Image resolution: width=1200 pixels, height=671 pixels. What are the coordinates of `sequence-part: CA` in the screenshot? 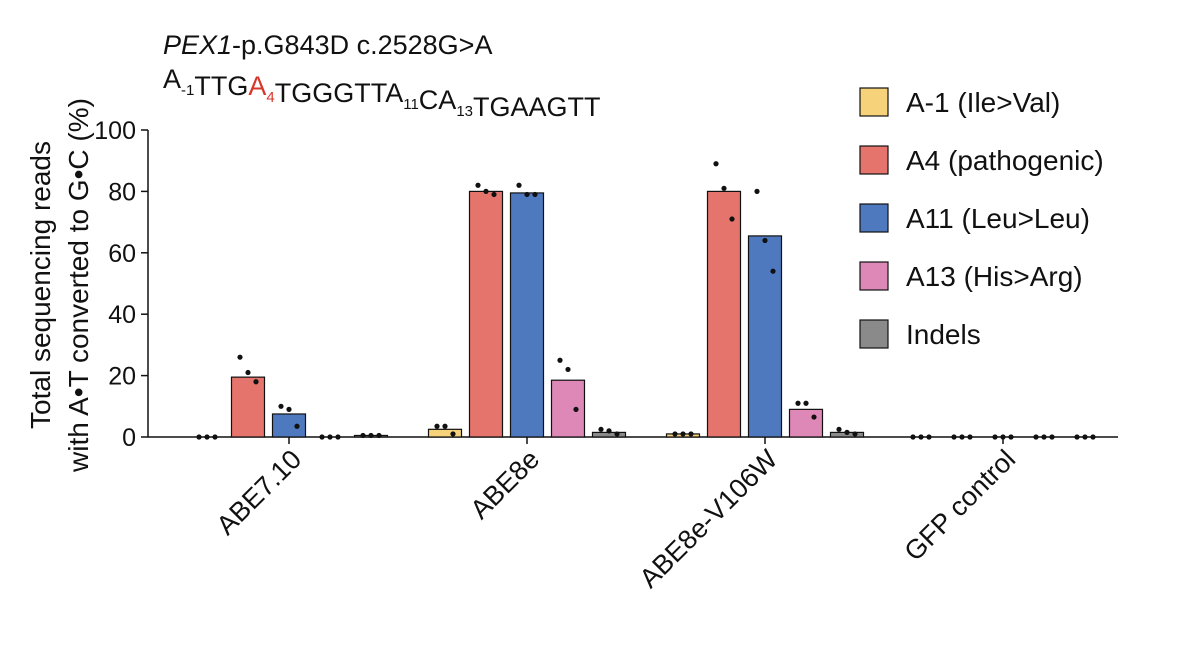 It's located at (438, 100).